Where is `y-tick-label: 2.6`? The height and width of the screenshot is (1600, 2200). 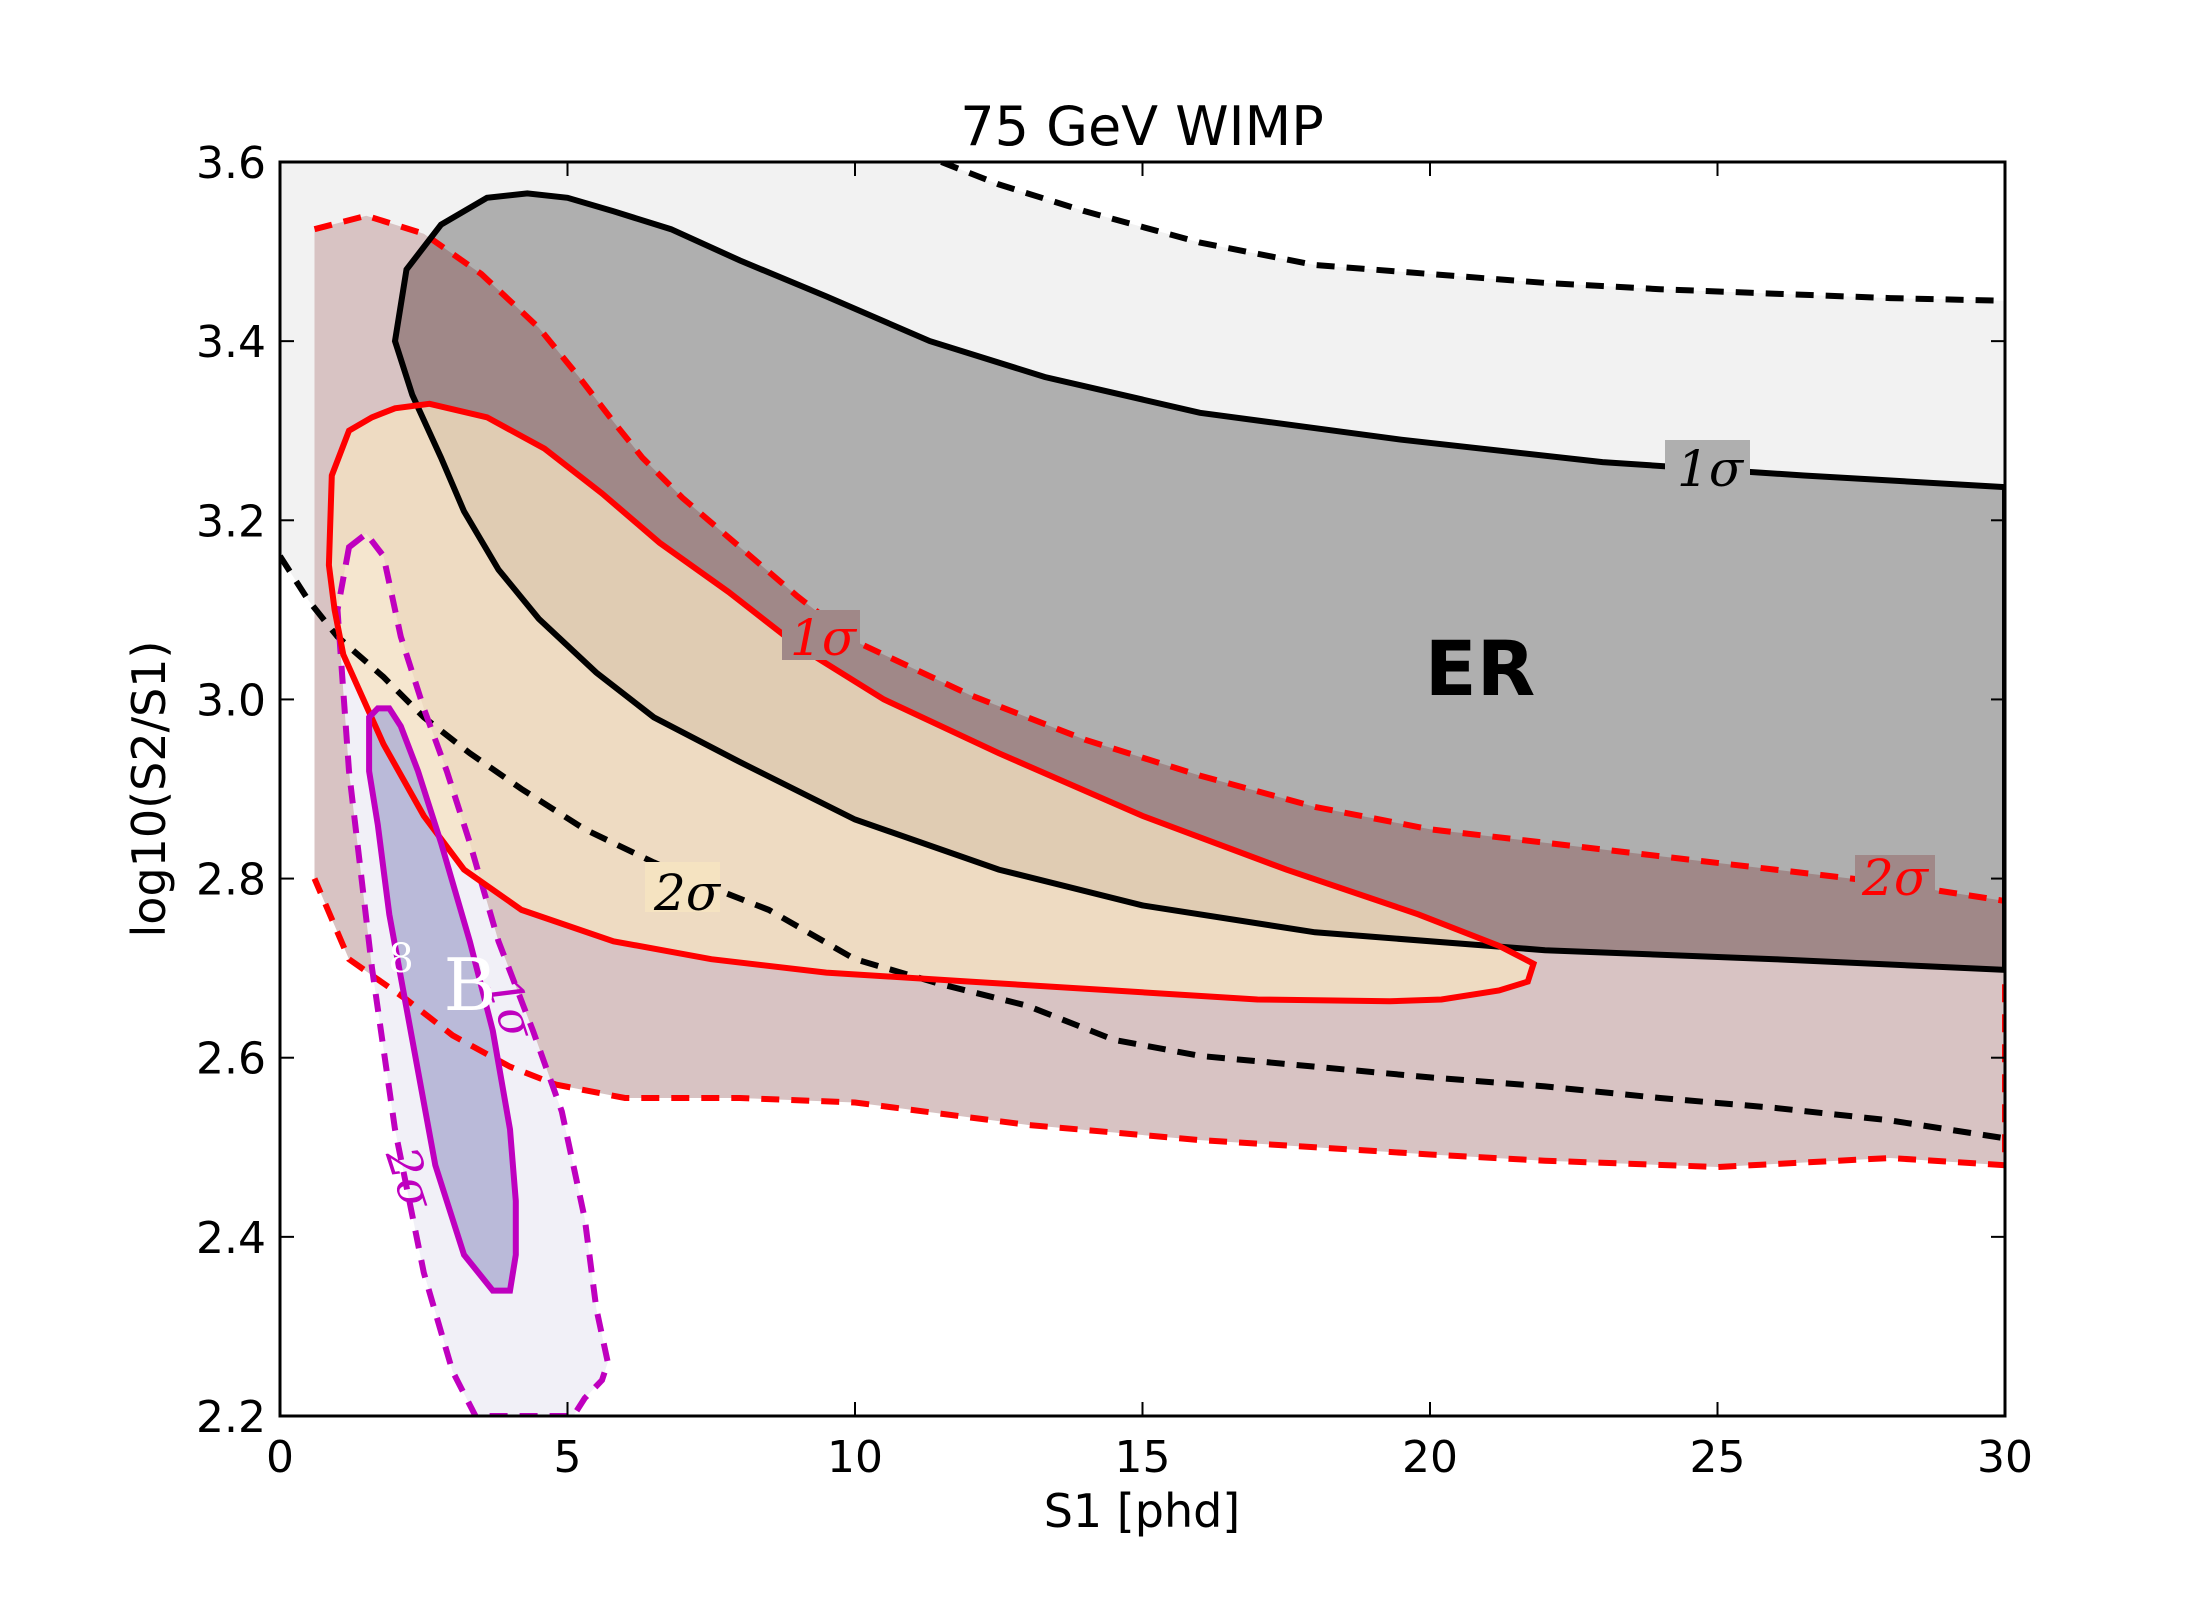
y-tick-label: 2.6 is located at coordinates (231, 1059).